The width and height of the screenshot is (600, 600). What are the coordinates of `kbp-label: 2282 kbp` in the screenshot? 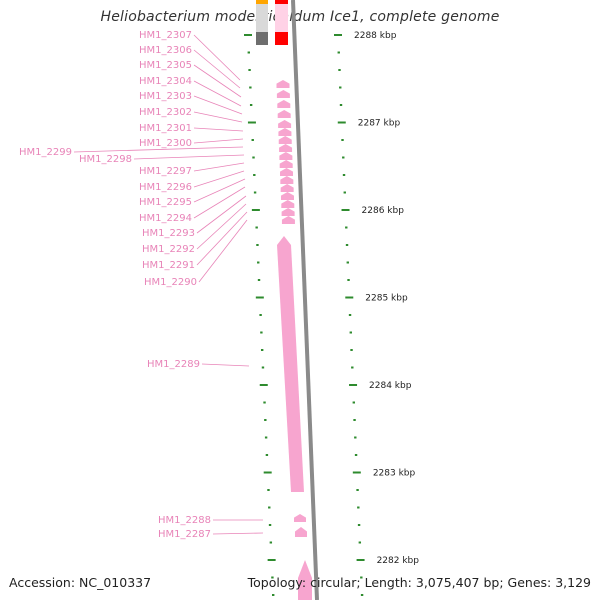 It's located at (398, 561).